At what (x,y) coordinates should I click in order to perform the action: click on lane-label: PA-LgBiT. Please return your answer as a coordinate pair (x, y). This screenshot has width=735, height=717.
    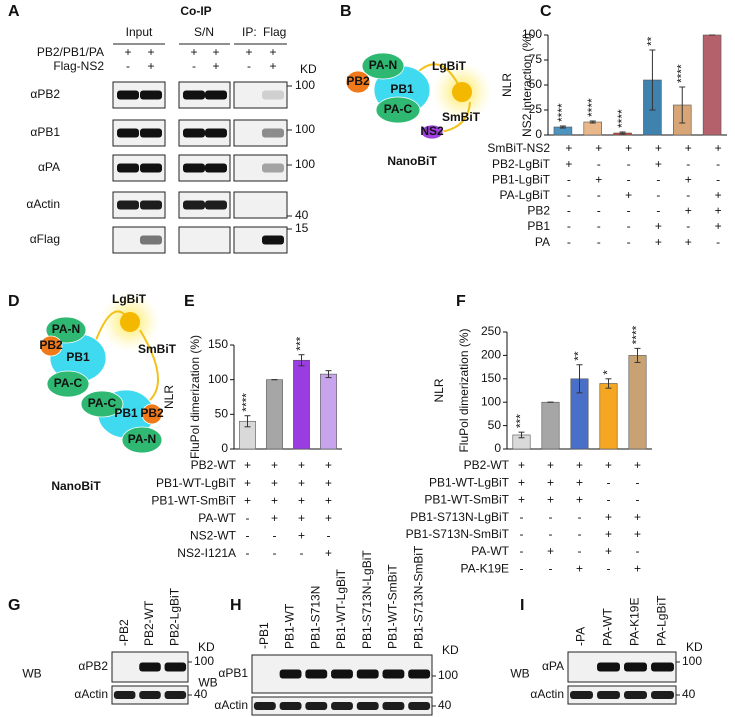
    Looking at the image, I should click on (662, 620).